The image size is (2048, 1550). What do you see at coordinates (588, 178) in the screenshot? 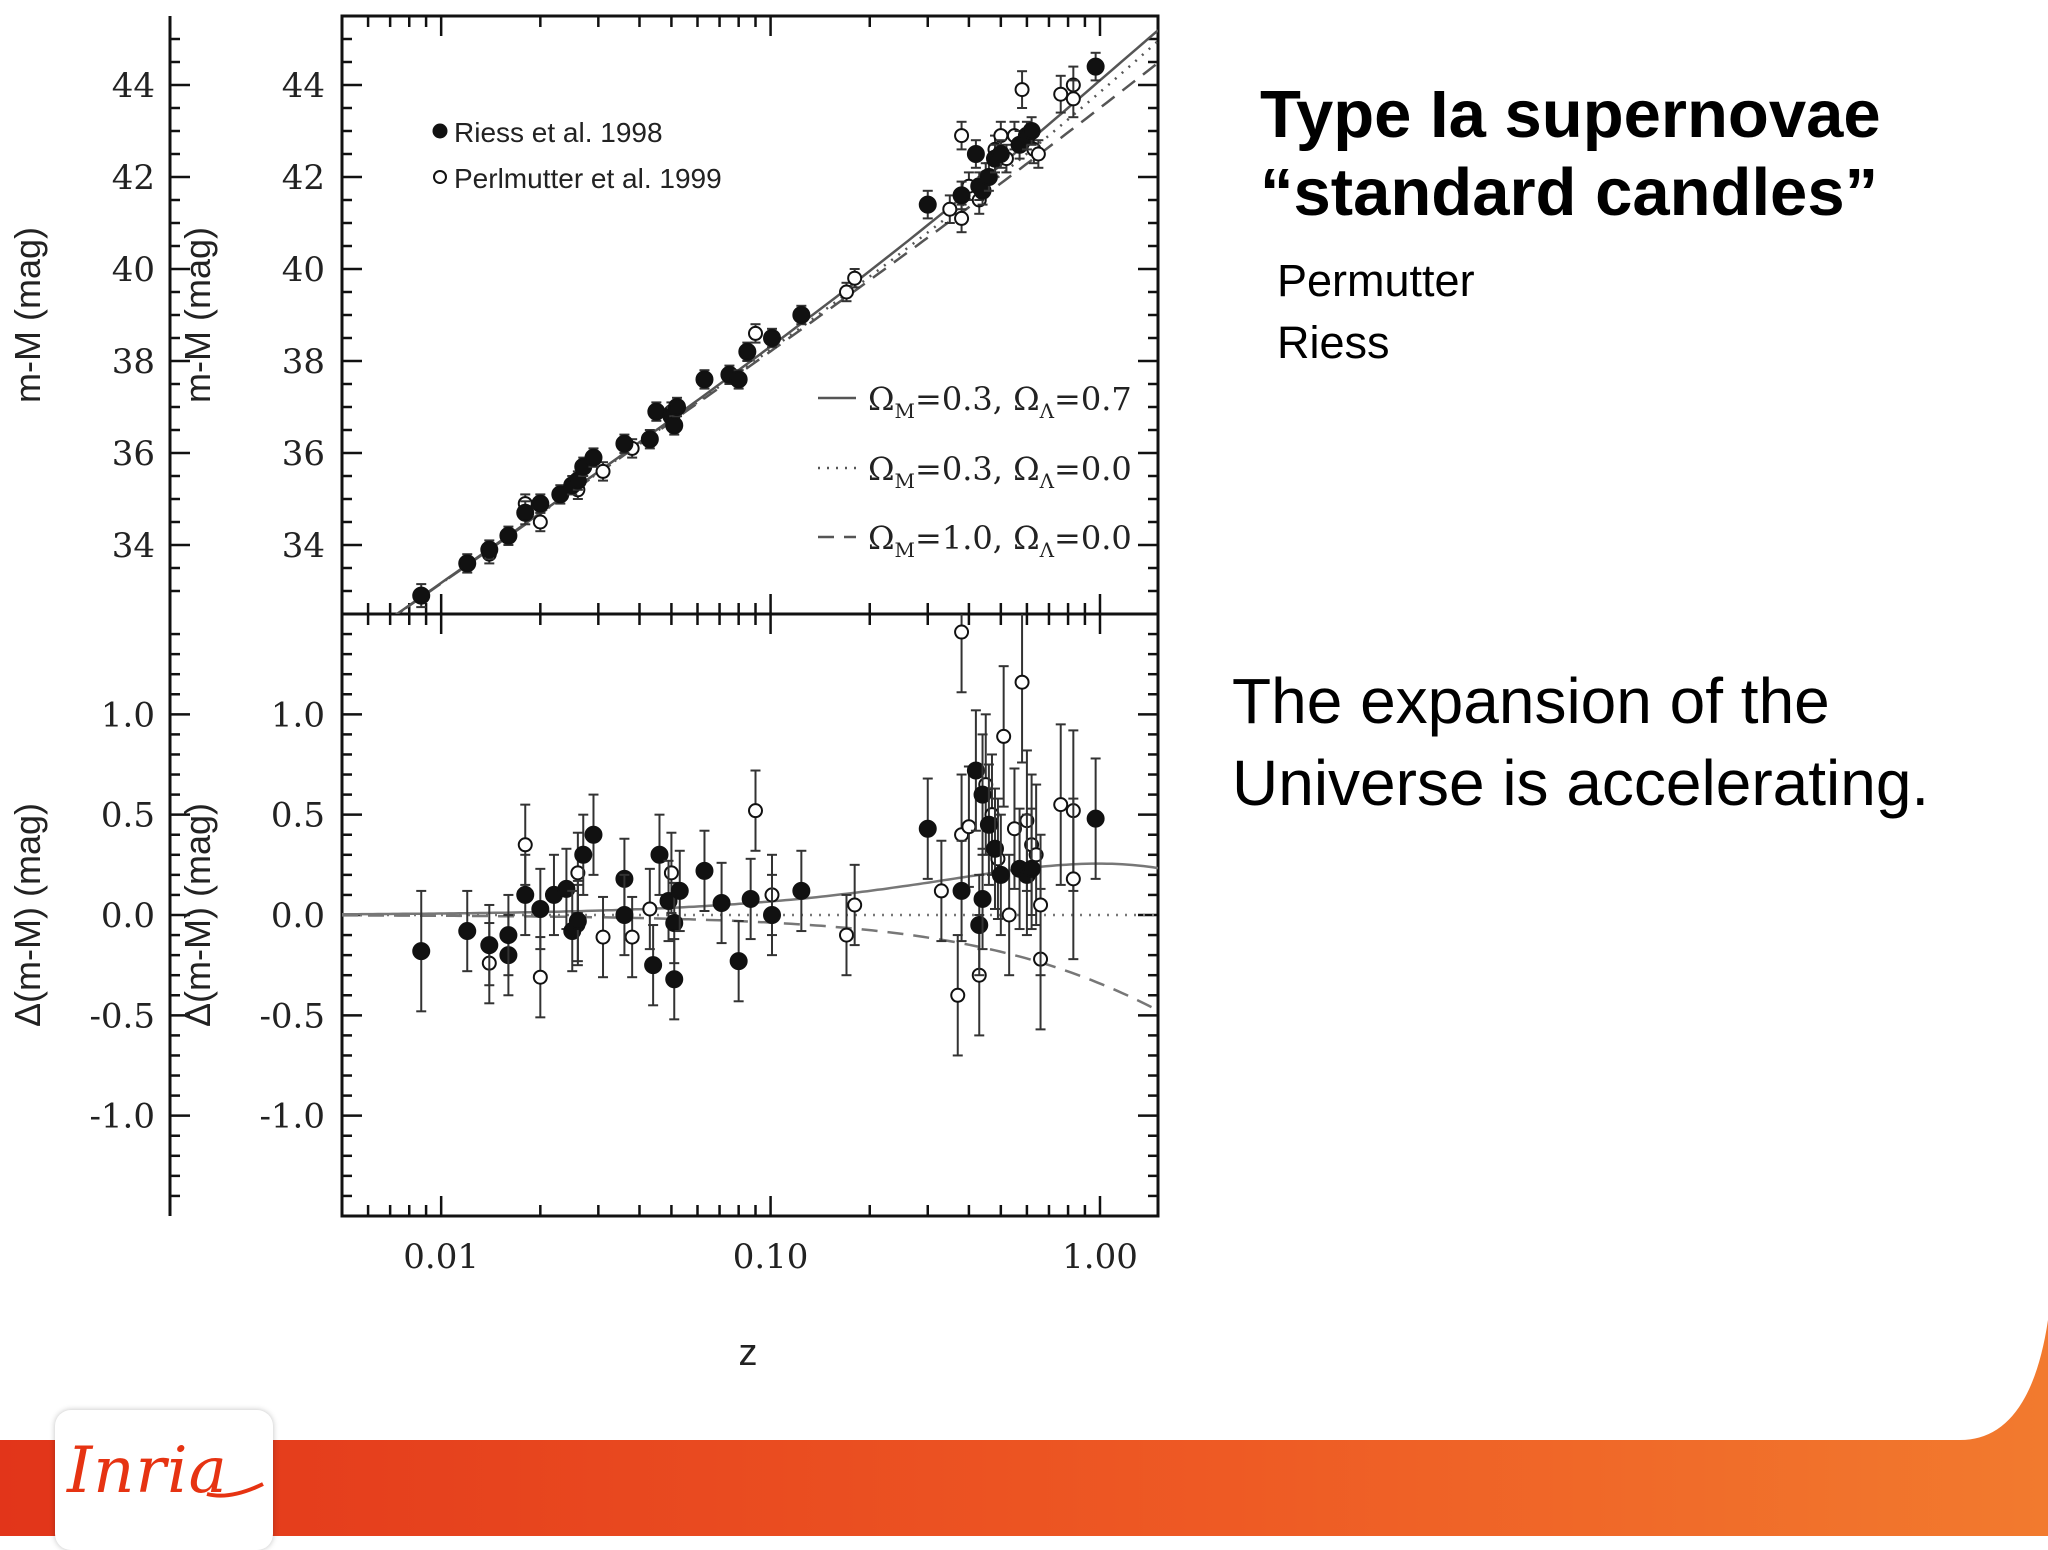
I see `legend-label-perlmutter: Perlmutter et al. 1999` at bounding box center [588, 178].